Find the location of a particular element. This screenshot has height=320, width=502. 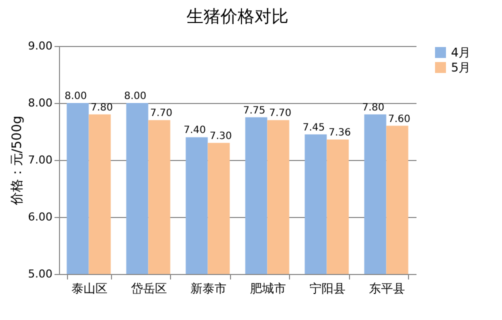

y-tick-label: 8.00 is located at coordinates (40, 103).